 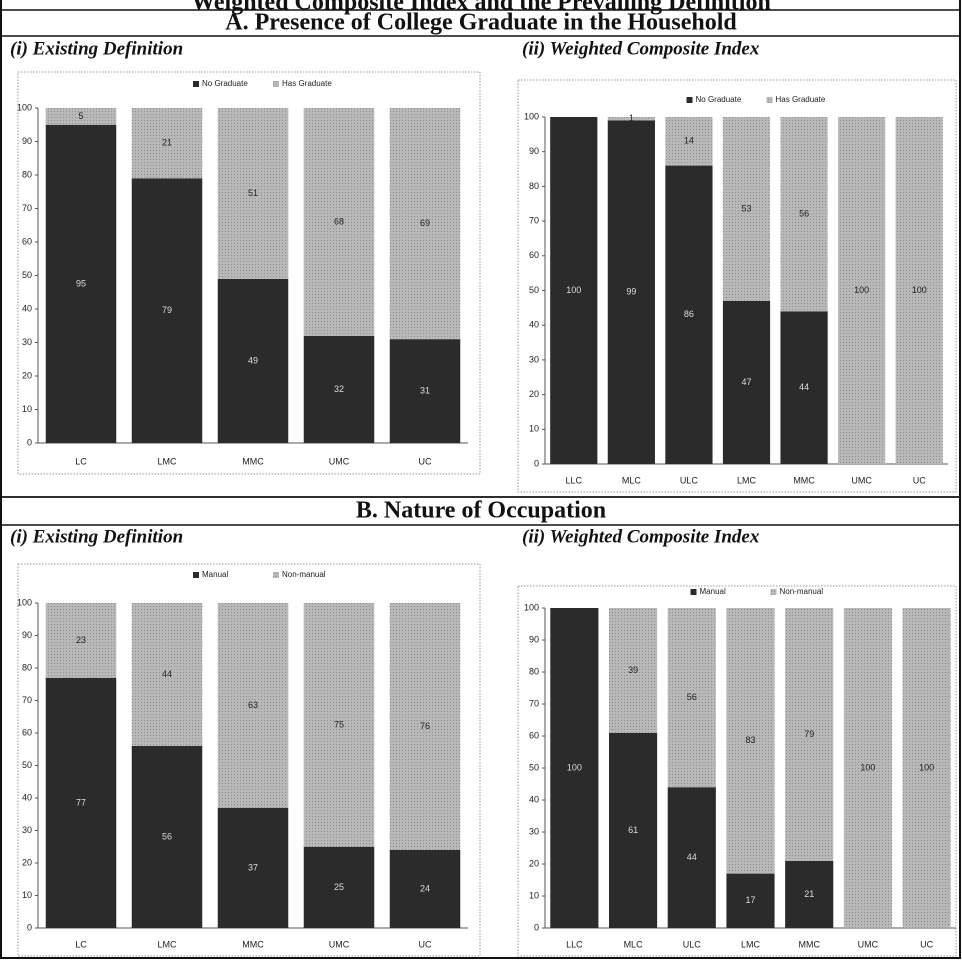 I want to click on x-tick-label: LC, so click(x=81, y=944).